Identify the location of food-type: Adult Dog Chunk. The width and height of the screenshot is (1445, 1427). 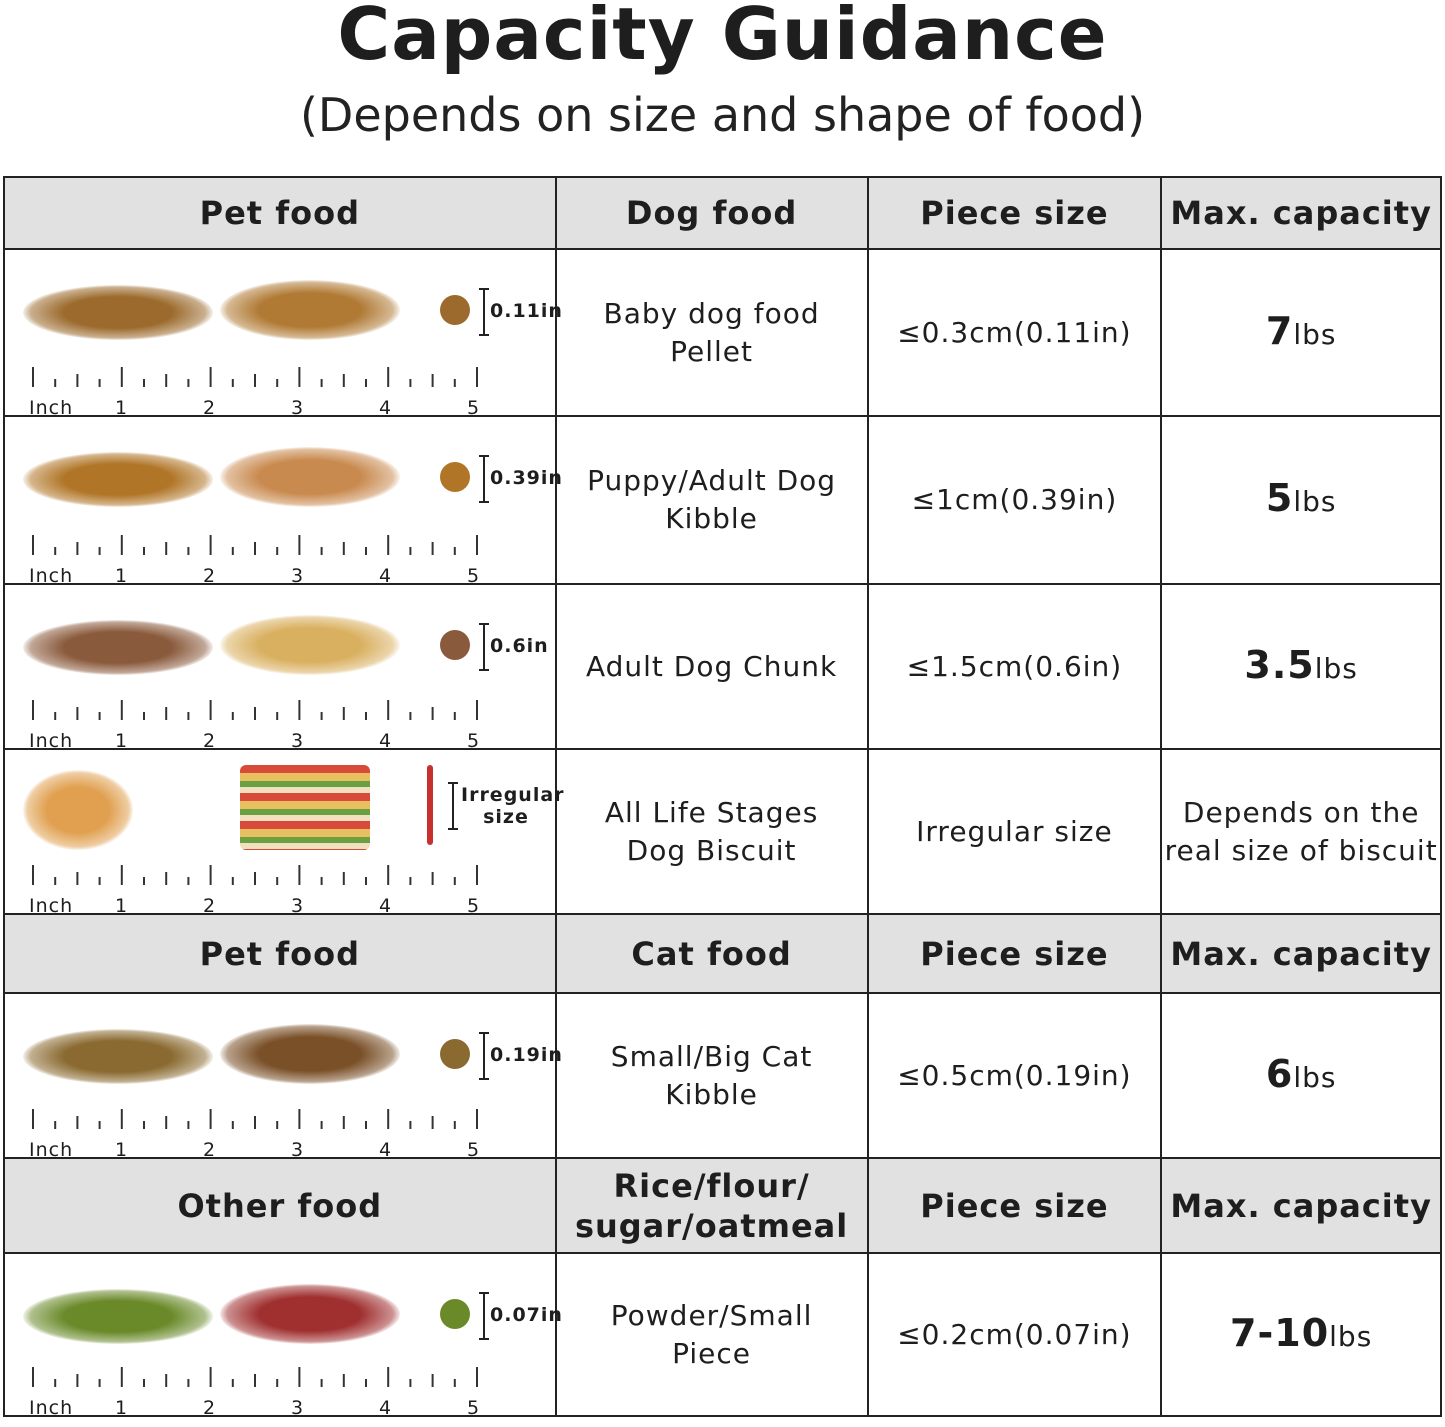
(711, 666).